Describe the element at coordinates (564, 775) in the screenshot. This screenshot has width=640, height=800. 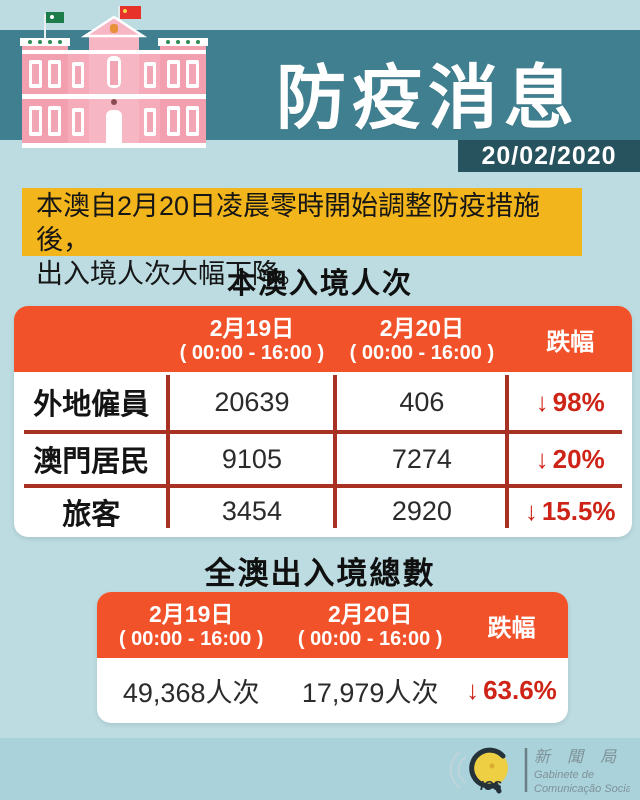
I see `agency-name-pt-1: Gabinete de` at that location.